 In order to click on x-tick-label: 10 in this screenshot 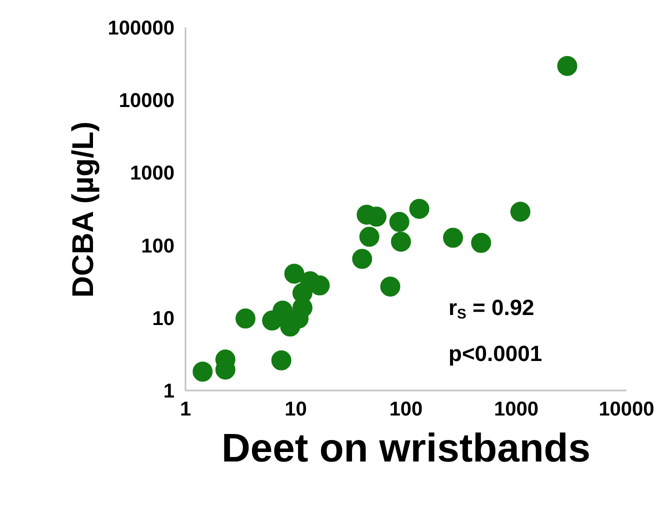, I will do `click(295, 409)`.